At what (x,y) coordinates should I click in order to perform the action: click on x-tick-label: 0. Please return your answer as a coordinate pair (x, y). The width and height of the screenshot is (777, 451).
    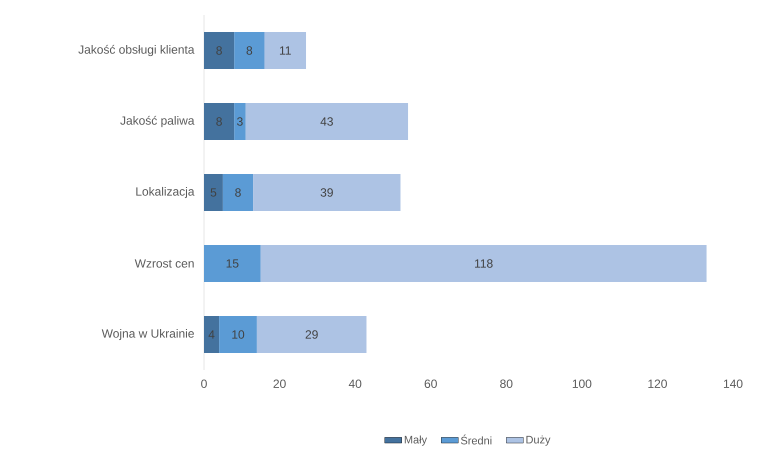
    Looking at the image, I should click on (204, 384).